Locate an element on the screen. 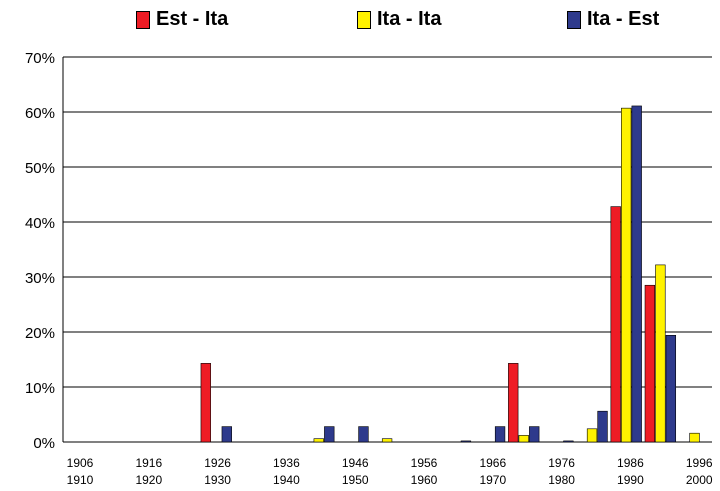  x-tick-label: 1920 is located at coordinates (148, 480).